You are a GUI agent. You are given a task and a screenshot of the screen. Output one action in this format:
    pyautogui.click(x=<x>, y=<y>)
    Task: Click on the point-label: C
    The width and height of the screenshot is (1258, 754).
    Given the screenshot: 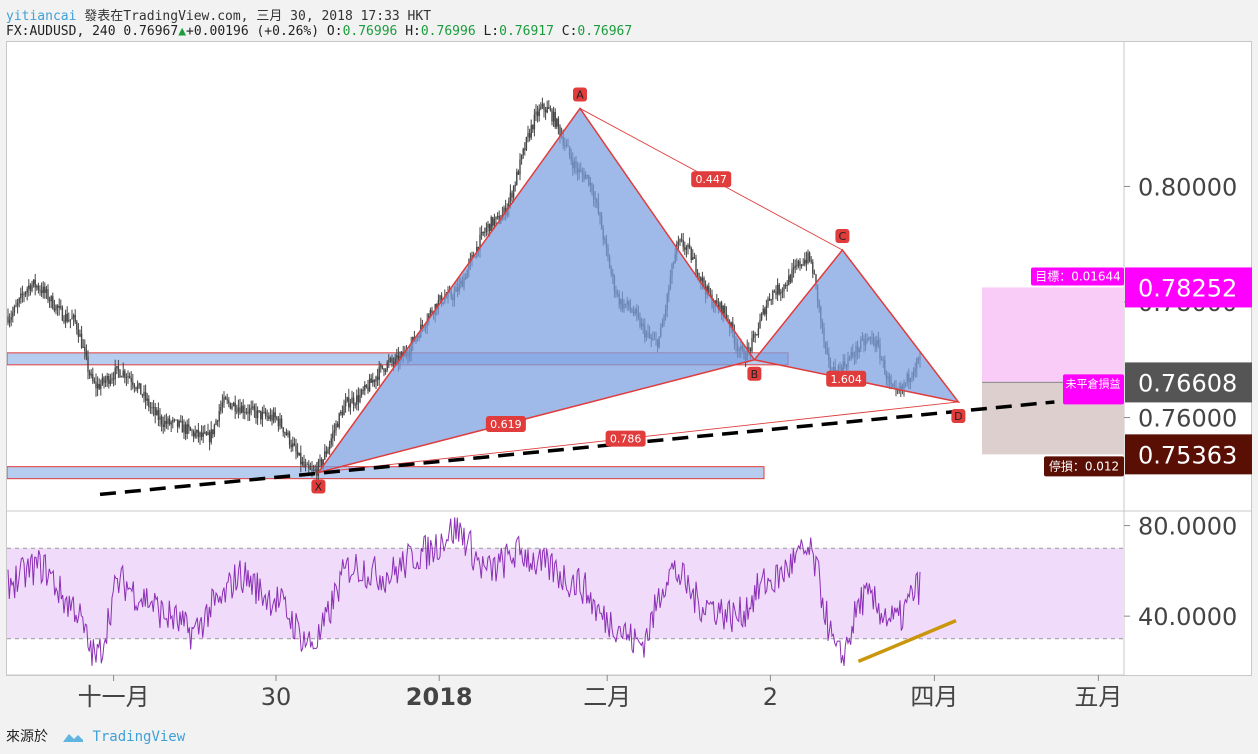 What is the action you would take?
    pyautogui.click(x=843, y=236)
    